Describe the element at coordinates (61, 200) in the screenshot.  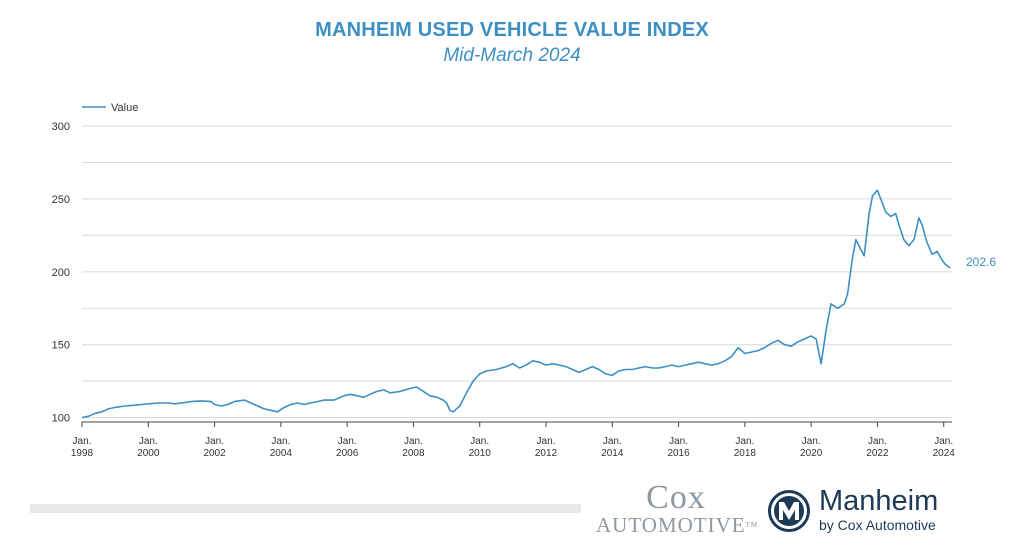
I see `y-tick-label-250: 250` at that location.